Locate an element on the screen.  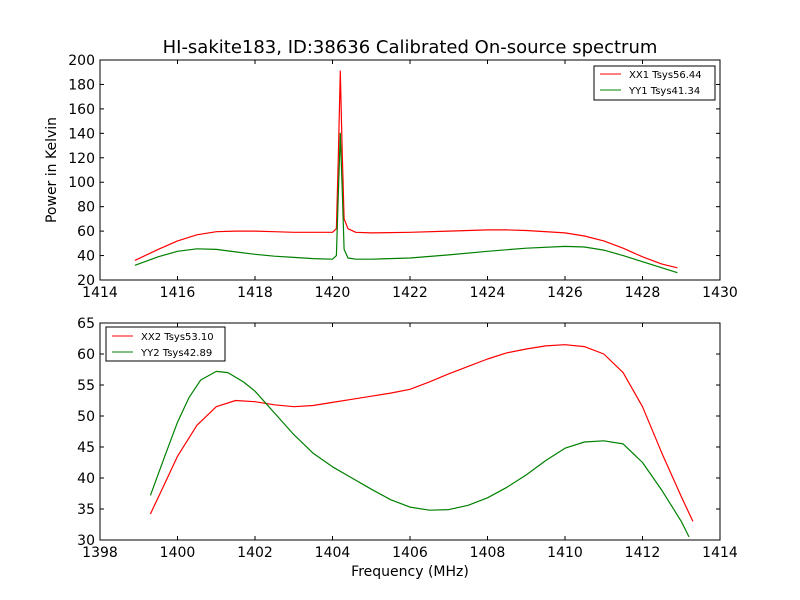
bottom-y-tick-label: 50 is located at coordinates (86, 417).